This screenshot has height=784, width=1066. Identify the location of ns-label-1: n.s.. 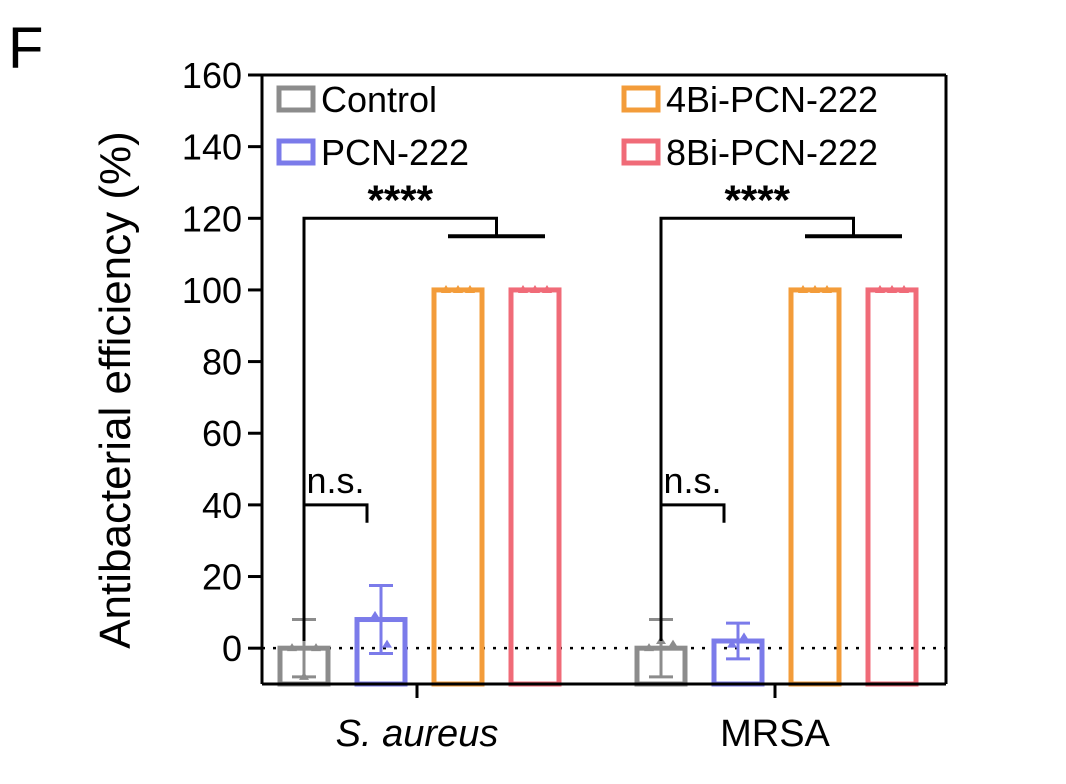
(692, 480).